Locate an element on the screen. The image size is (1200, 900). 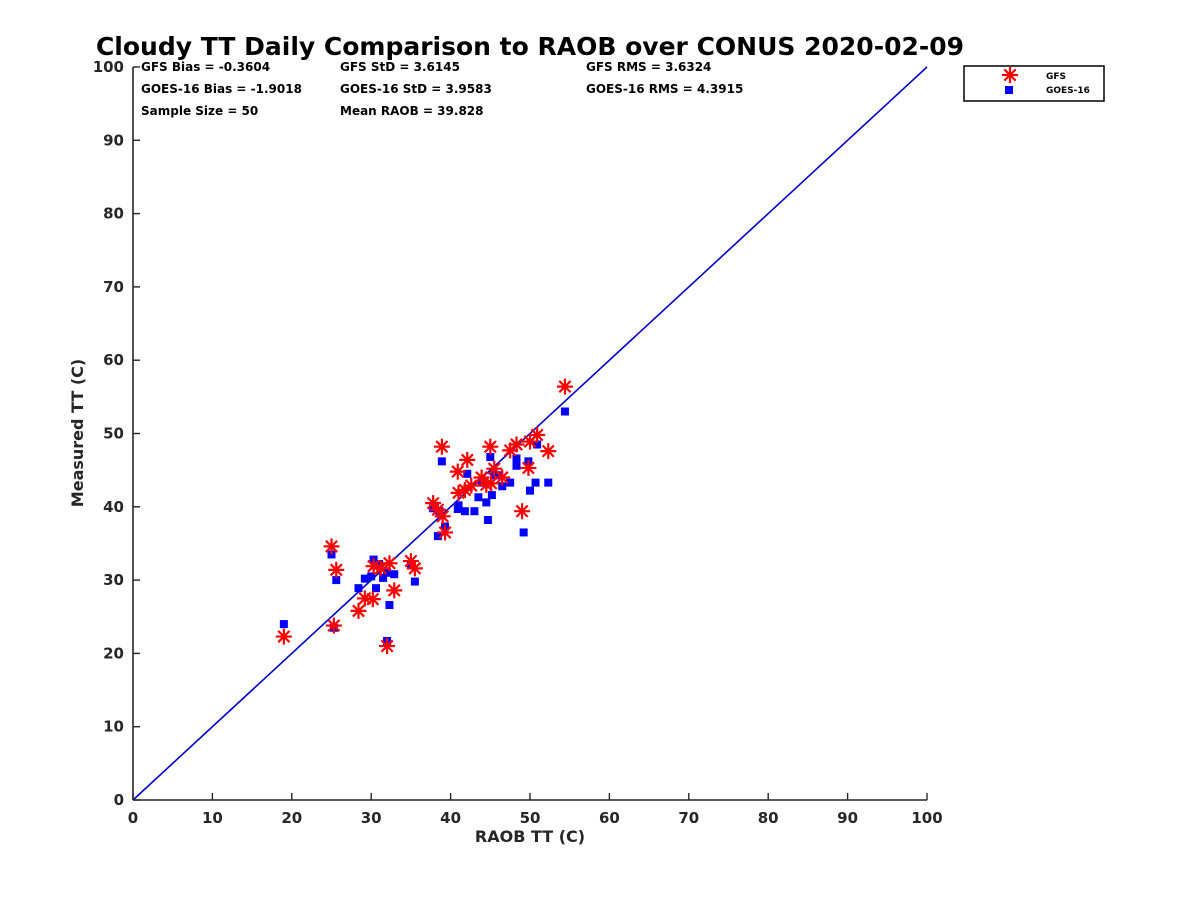
series-gfs is located at coordinates (424, 516).